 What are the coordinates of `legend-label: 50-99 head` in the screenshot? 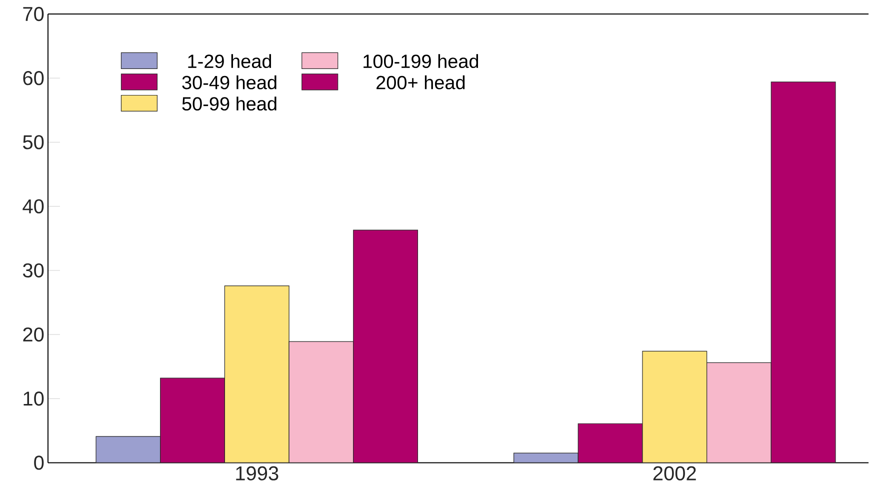 It's located at (229, 103).